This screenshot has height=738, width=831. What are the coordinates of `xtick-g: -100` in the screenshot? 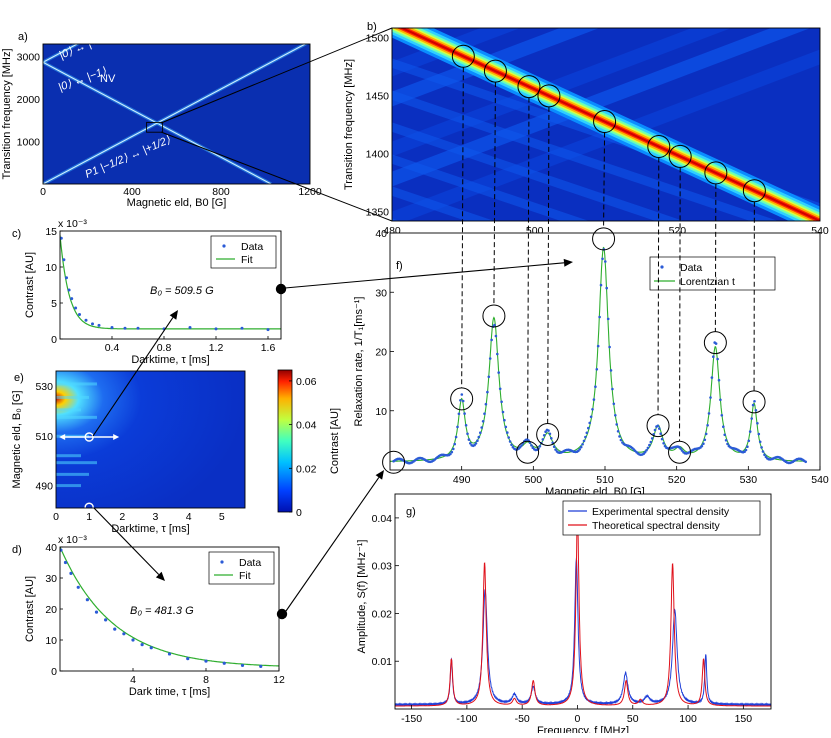 It's located at (466, 719).